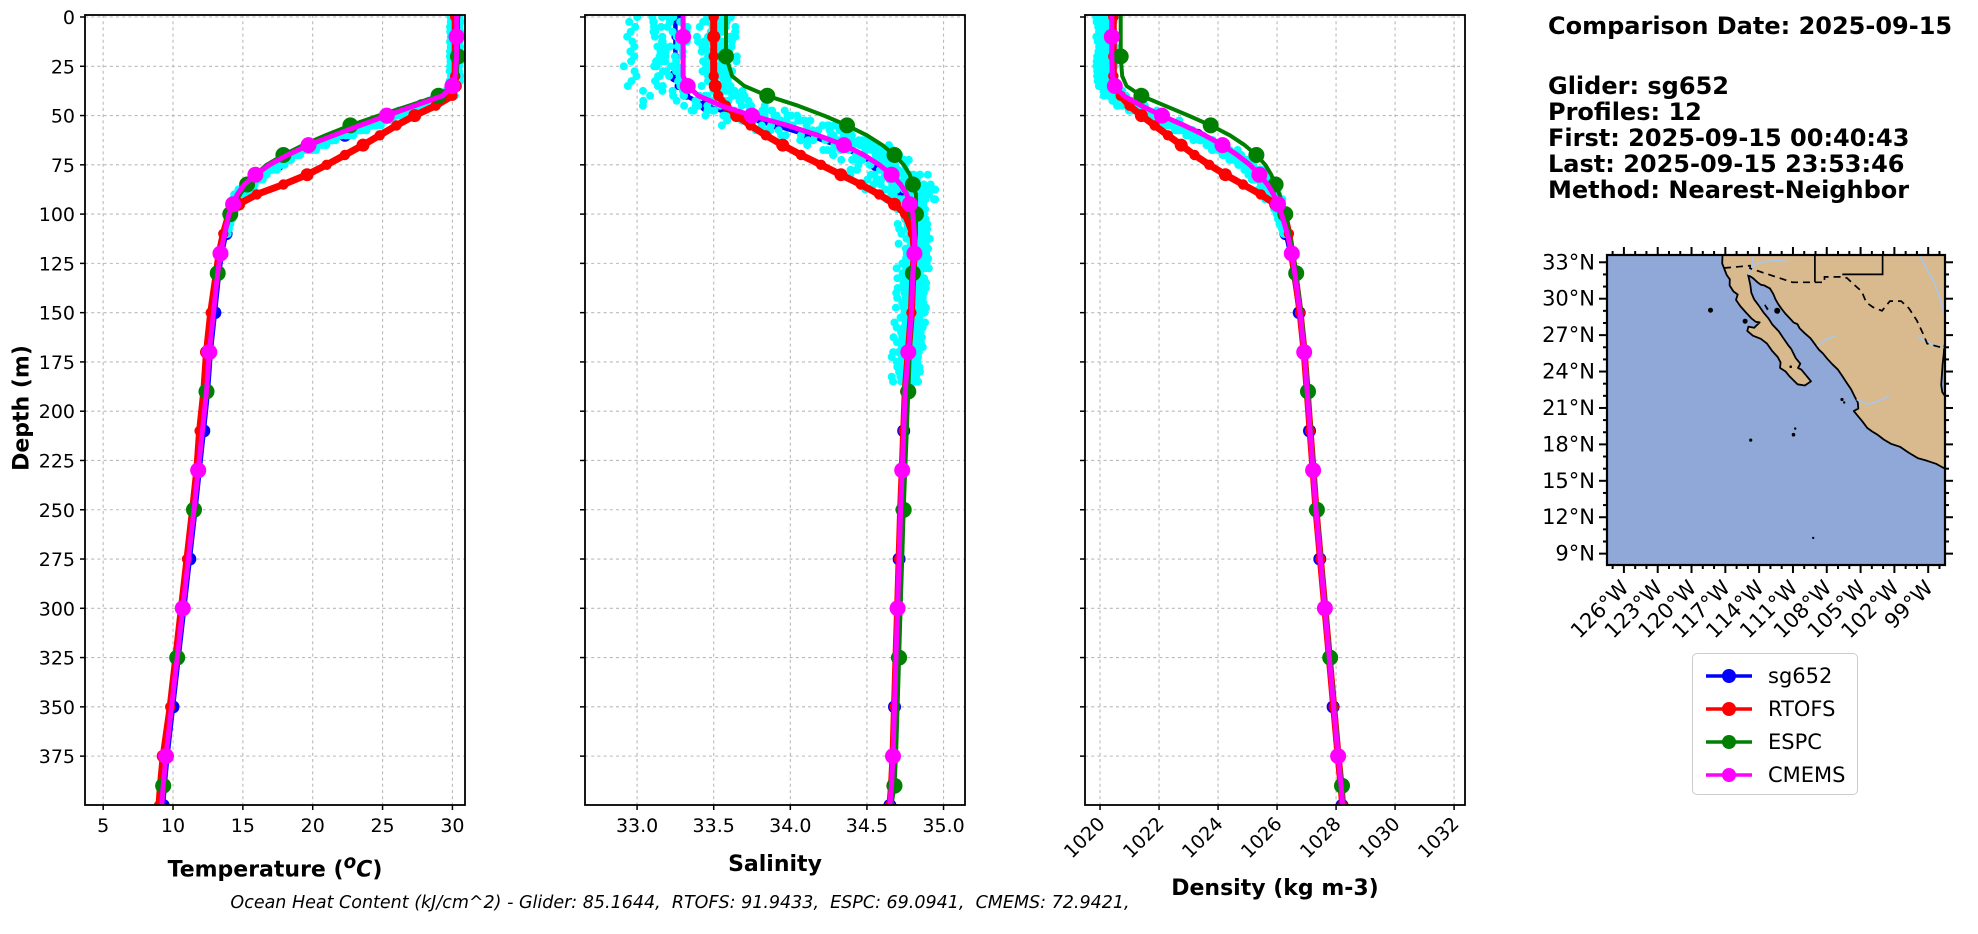  Describe the element at coordinates (350, 862) in the screenshot. I see `xlabel-temperature-sup: o` at that location.